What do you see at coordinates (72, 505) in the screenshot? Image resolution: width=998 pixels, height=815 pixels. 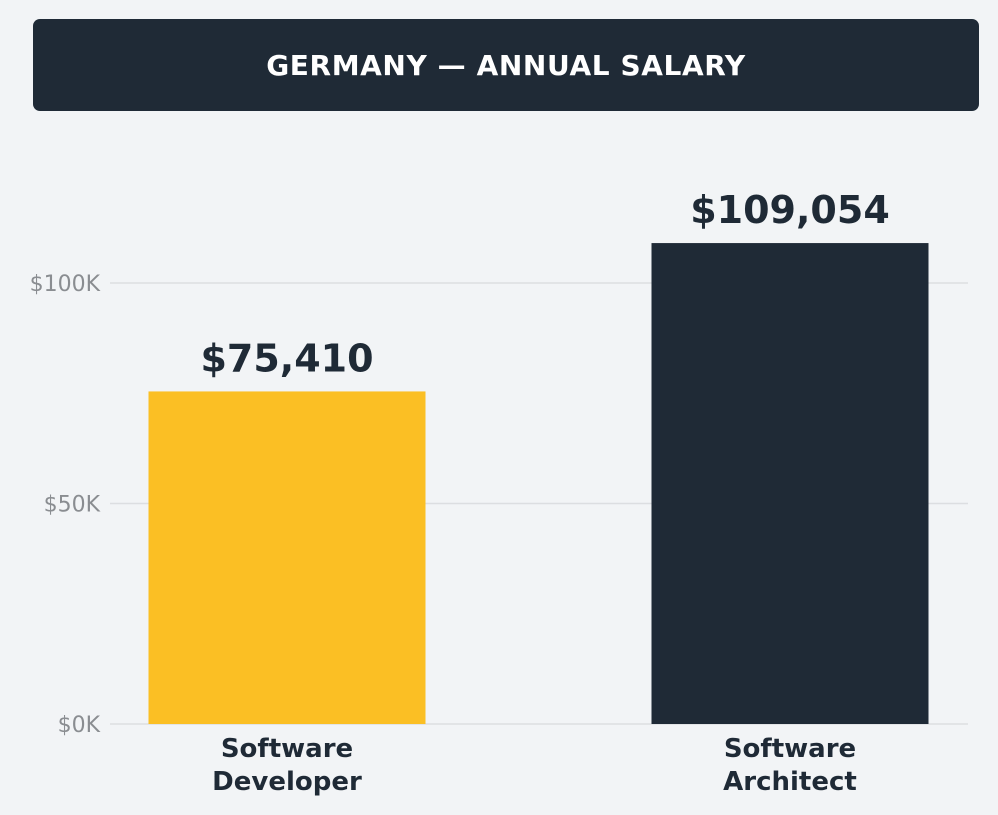 I see `y-tick-label: $50K` at bounding box center [72, 505].